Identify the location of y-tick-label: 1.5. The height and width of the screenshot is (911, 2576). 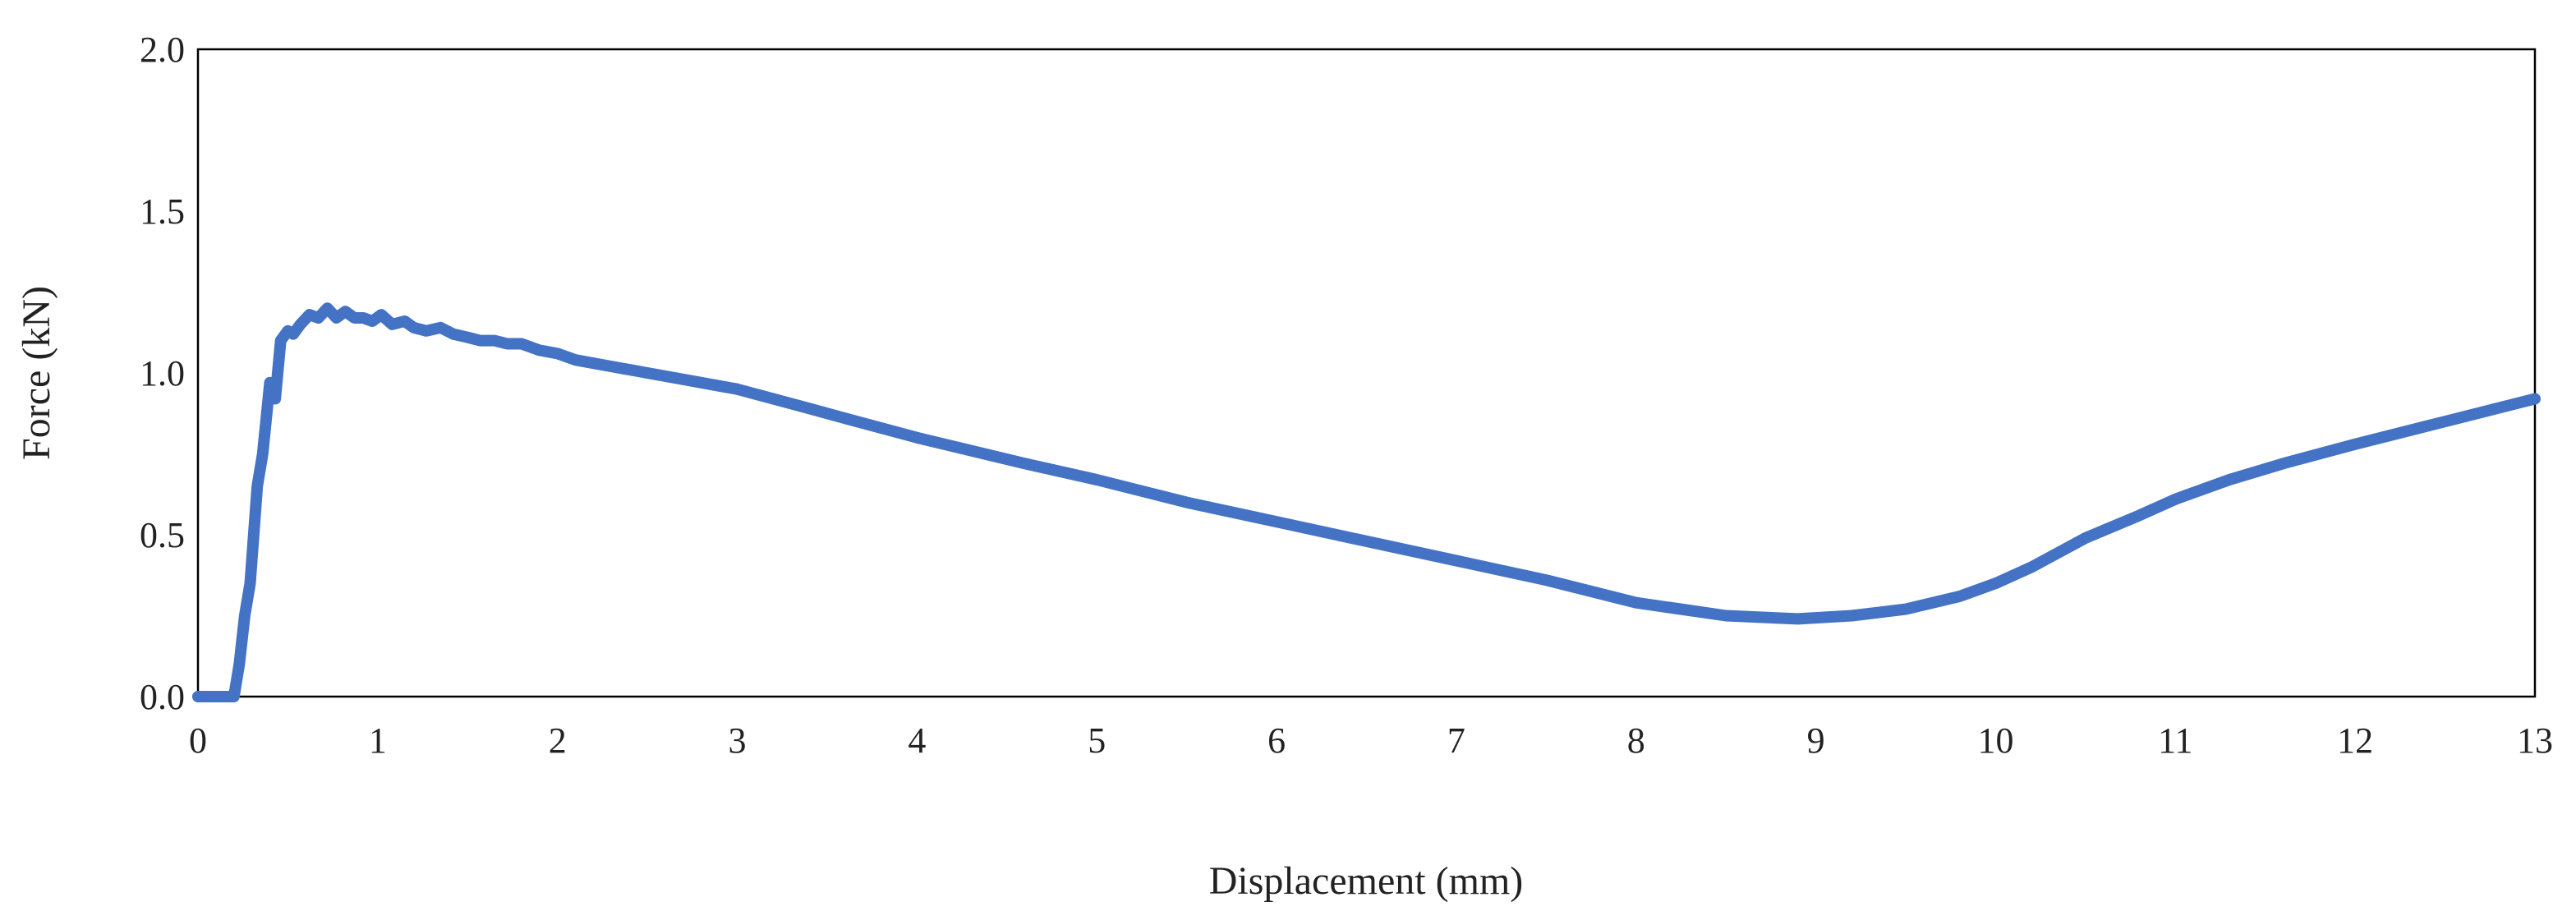
(162, 212).